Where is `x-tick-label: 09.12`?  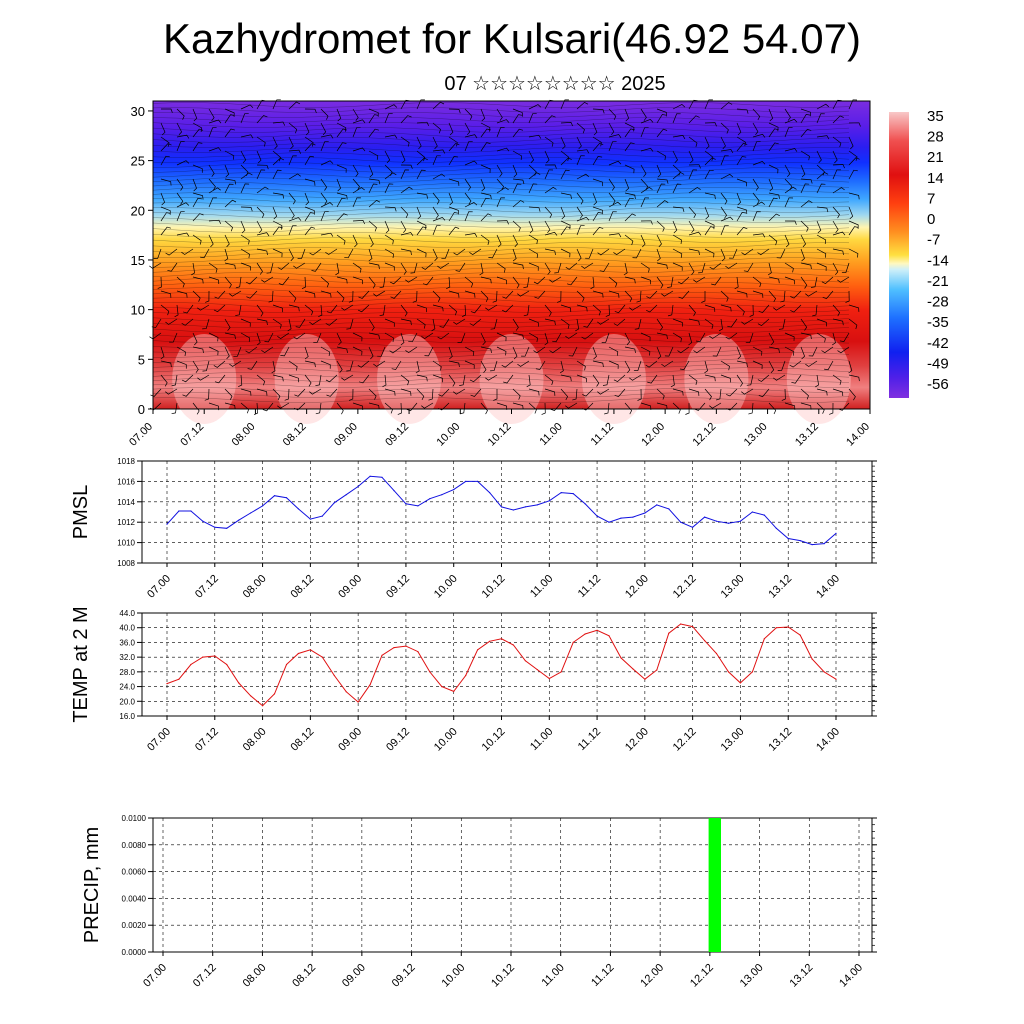 x-tick-label: 09.12 is located at coordinates (398, 740).